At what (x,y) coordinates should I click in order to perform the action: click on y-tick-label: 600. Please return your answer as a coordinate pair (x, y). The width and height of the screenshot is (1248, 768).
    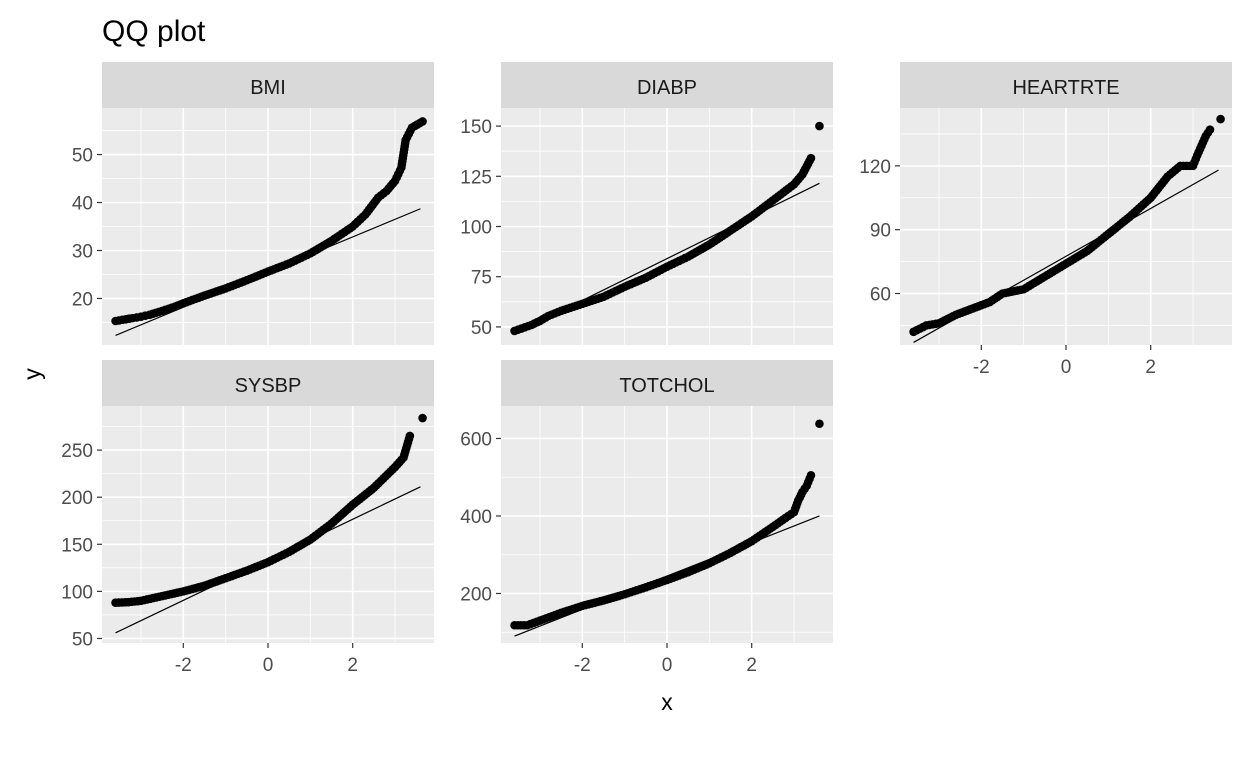
    Looking at the image, I should click on (476, 439).